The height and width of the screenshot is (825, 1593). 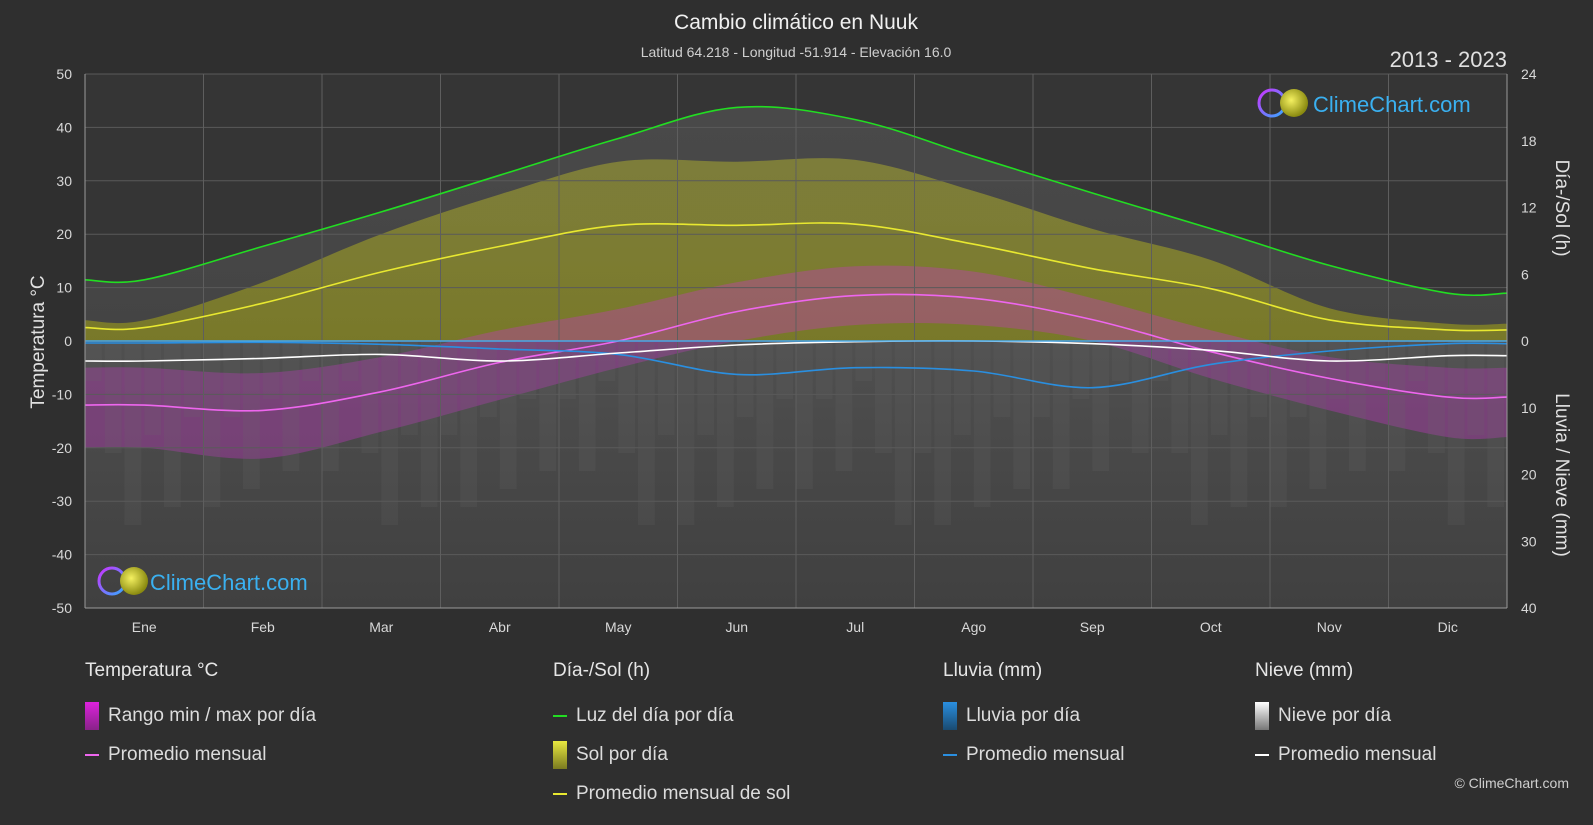 I want to click on legend-item-snow: Nieve por día, so click(x=1345, y=715).